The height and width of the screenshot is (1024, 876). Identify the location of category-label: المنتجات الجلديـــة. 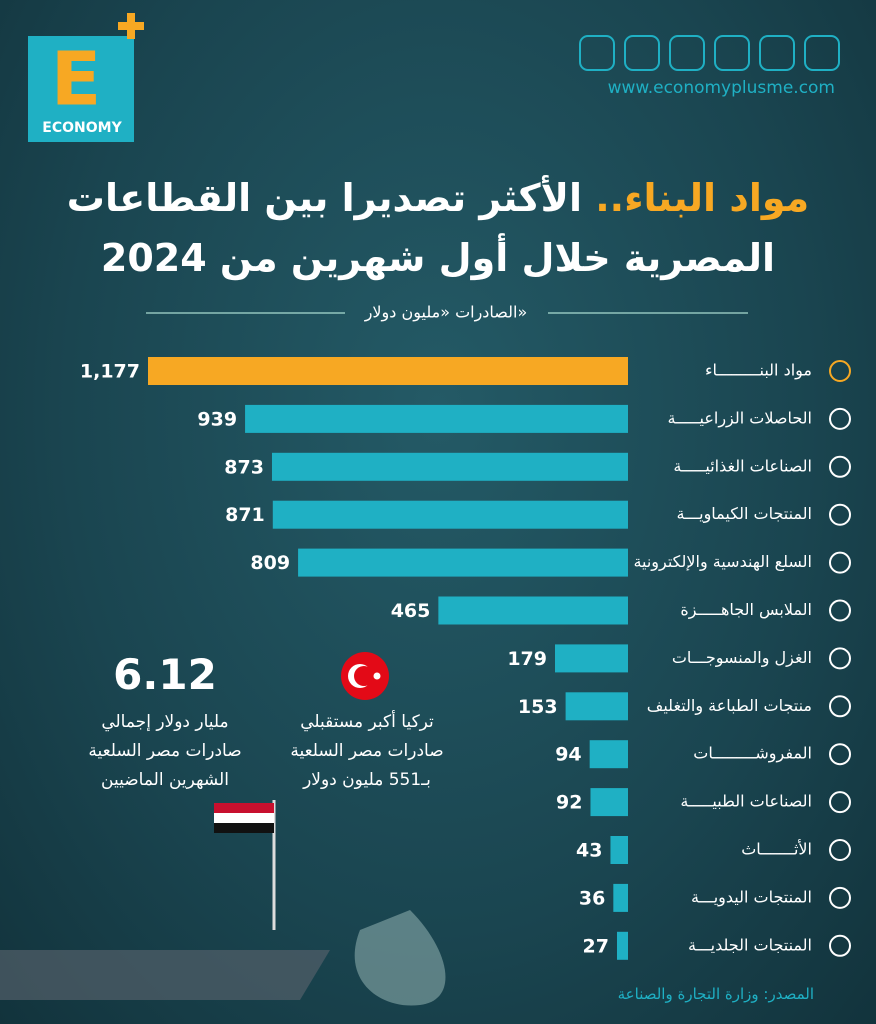
(750, 944).